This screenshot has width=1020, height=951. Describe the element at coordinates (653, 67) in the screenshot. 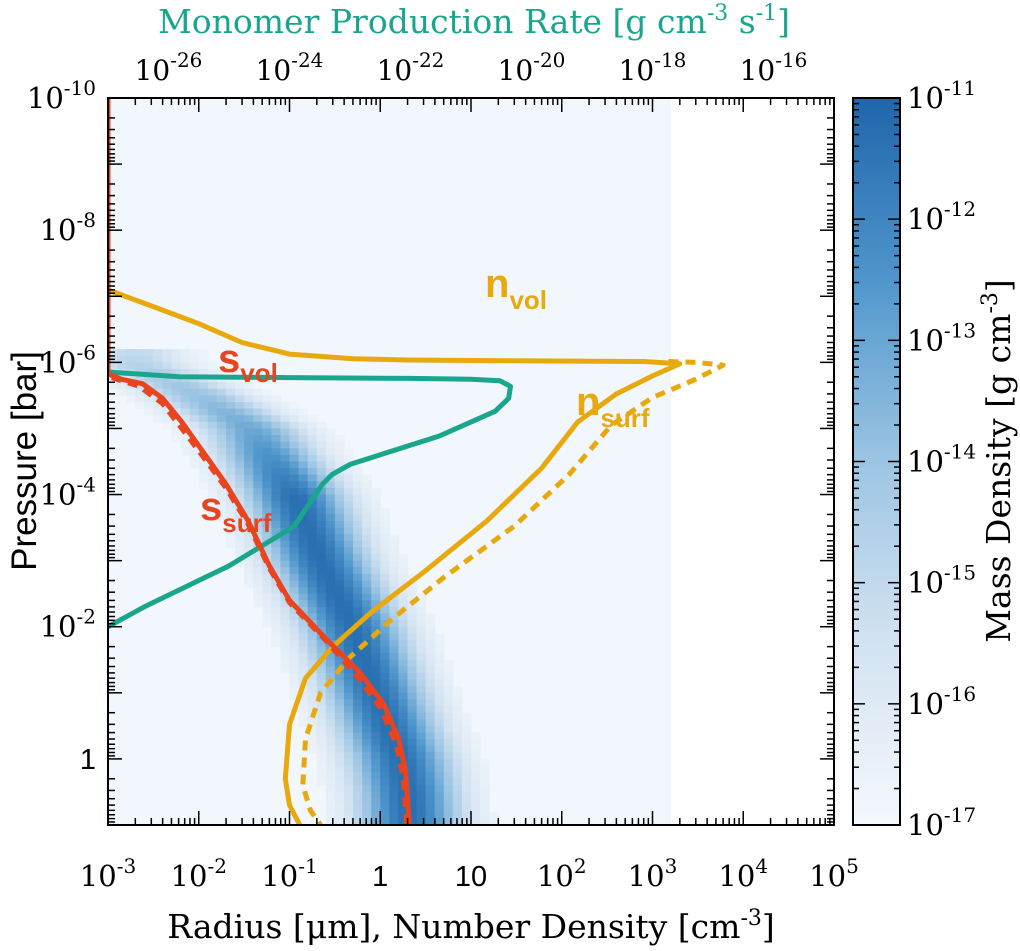

I see `top-tick-label: 10-18` at that location.